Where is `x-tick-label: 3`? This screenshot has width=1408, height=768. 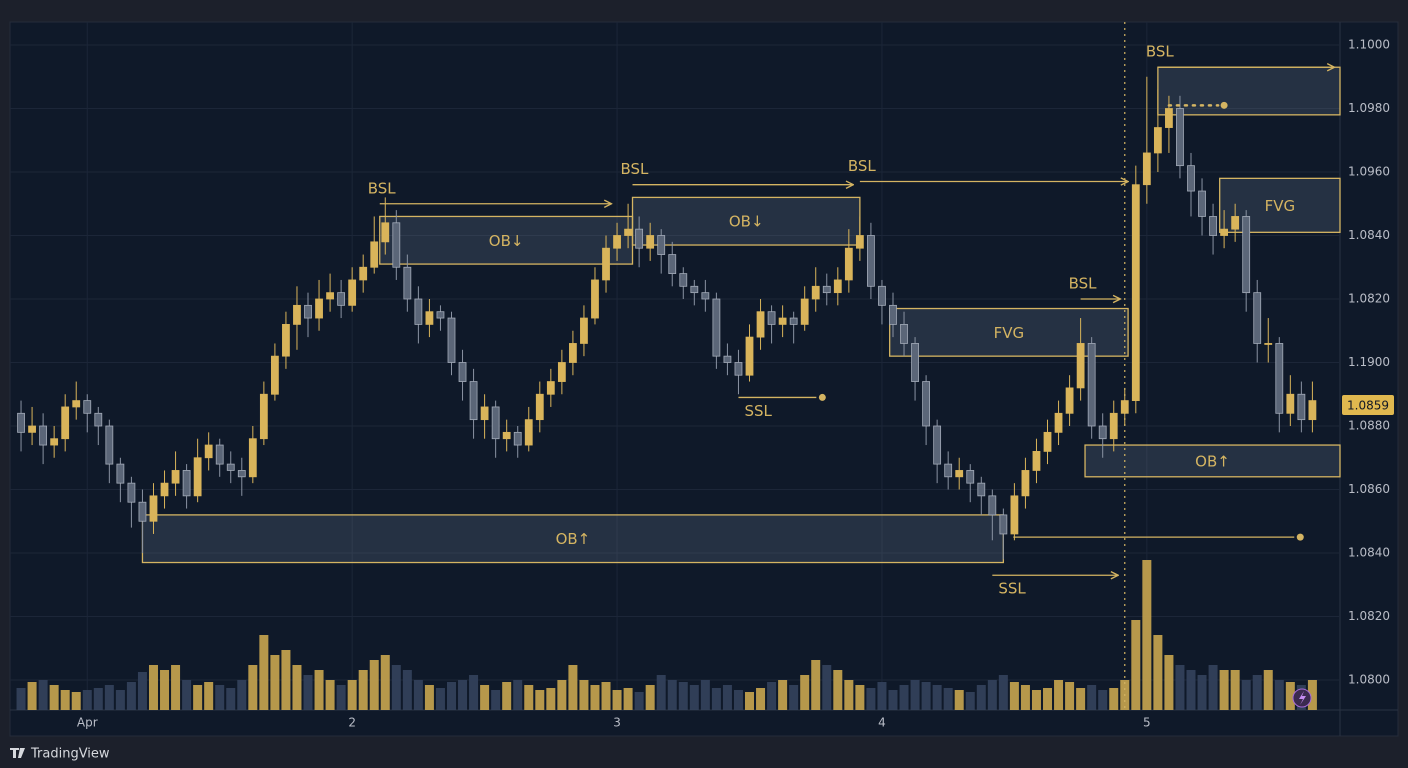
x-tick-label: 3 is located at coordinates (617, 723).